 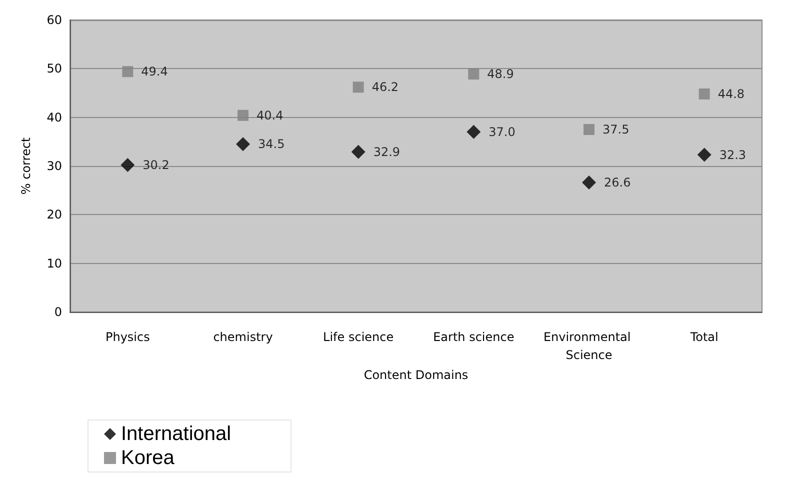 What do you see at coordinates (703, 337) in the screenshot?
I see `x-tick-label: Total` at bounding box center [703, 337].